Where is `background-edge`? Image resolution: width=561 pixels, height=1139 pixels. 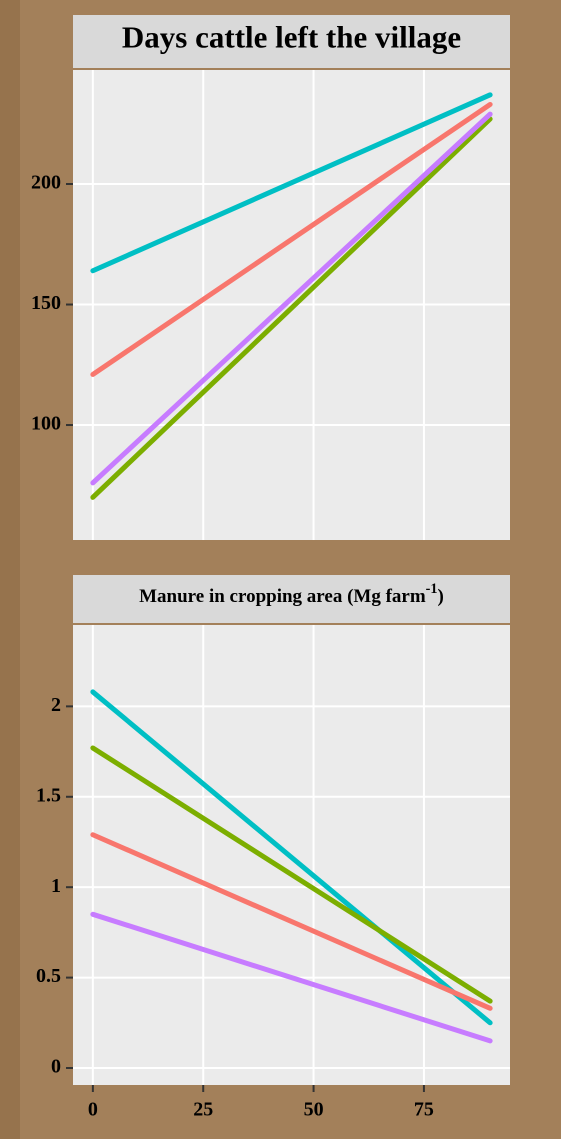 background-edge is located at coordinates (10, 569).